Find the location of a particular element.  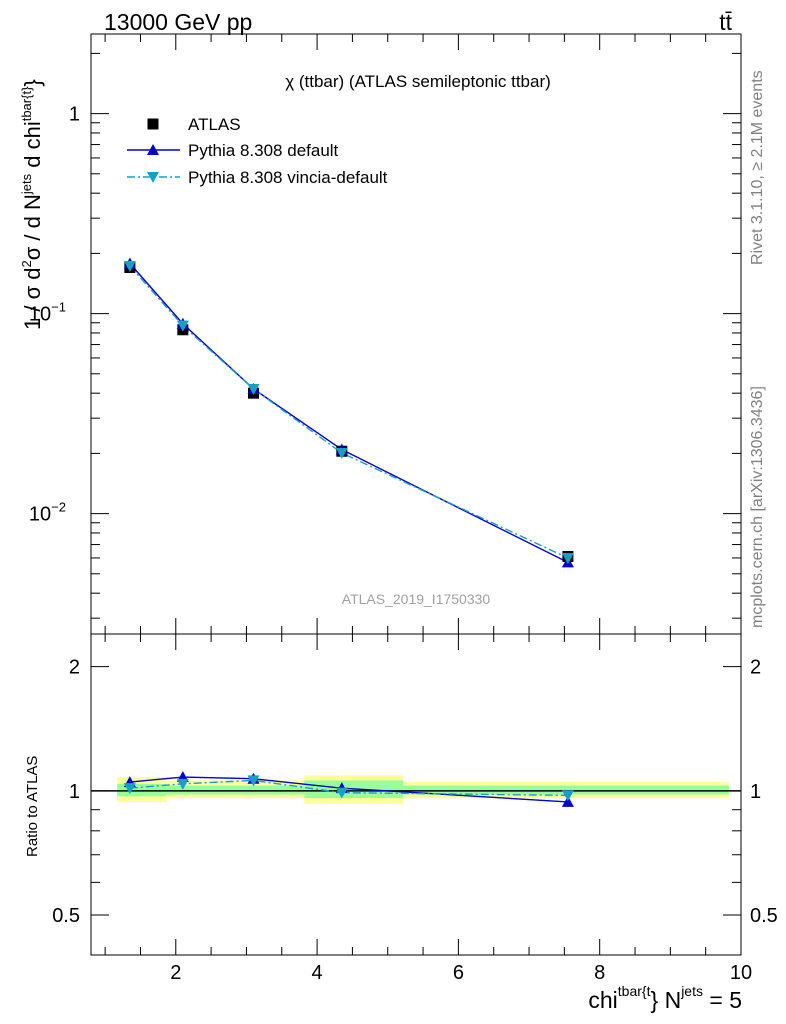

y-tick-label: 10⁻¹ is located at coordinates (47, 313).